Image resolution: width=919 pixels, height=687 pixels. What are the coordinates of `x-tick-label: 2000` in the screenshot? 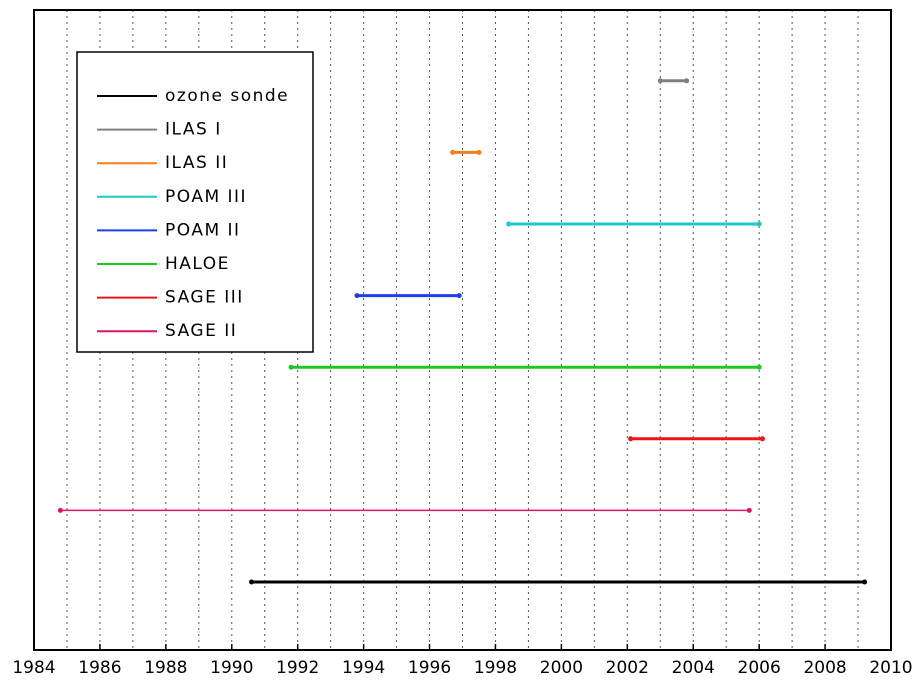 It's located at (561, 668).